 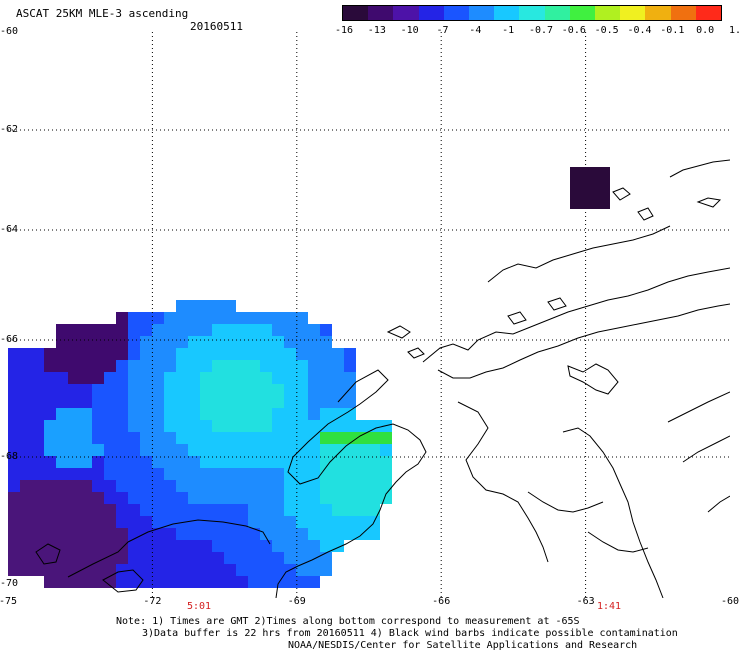 I want to click on color-scale-label: -10, so click(x=409, y=30).